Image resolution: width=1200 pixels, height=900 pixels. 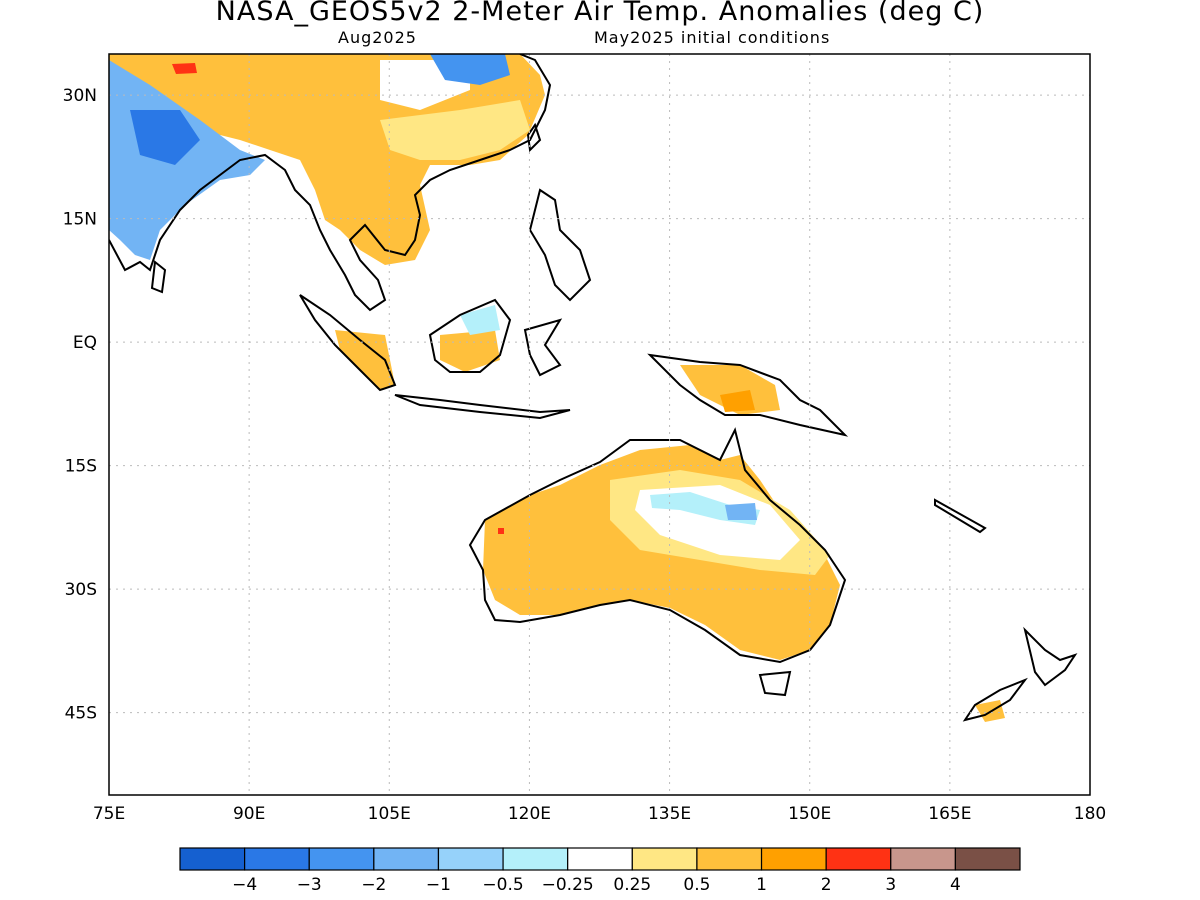 What do you see at coordinates (669, 814) in the screenshot?
I see `lon-tick-label: 135E` at bounding box center [669, 814].